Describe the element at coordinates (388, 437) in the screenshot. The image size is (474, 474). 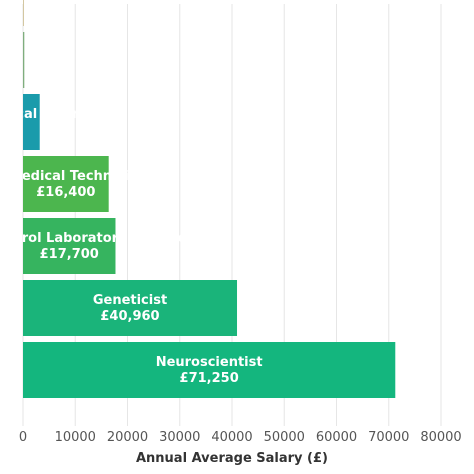
I see `x-tick-label: 70000` at that location.